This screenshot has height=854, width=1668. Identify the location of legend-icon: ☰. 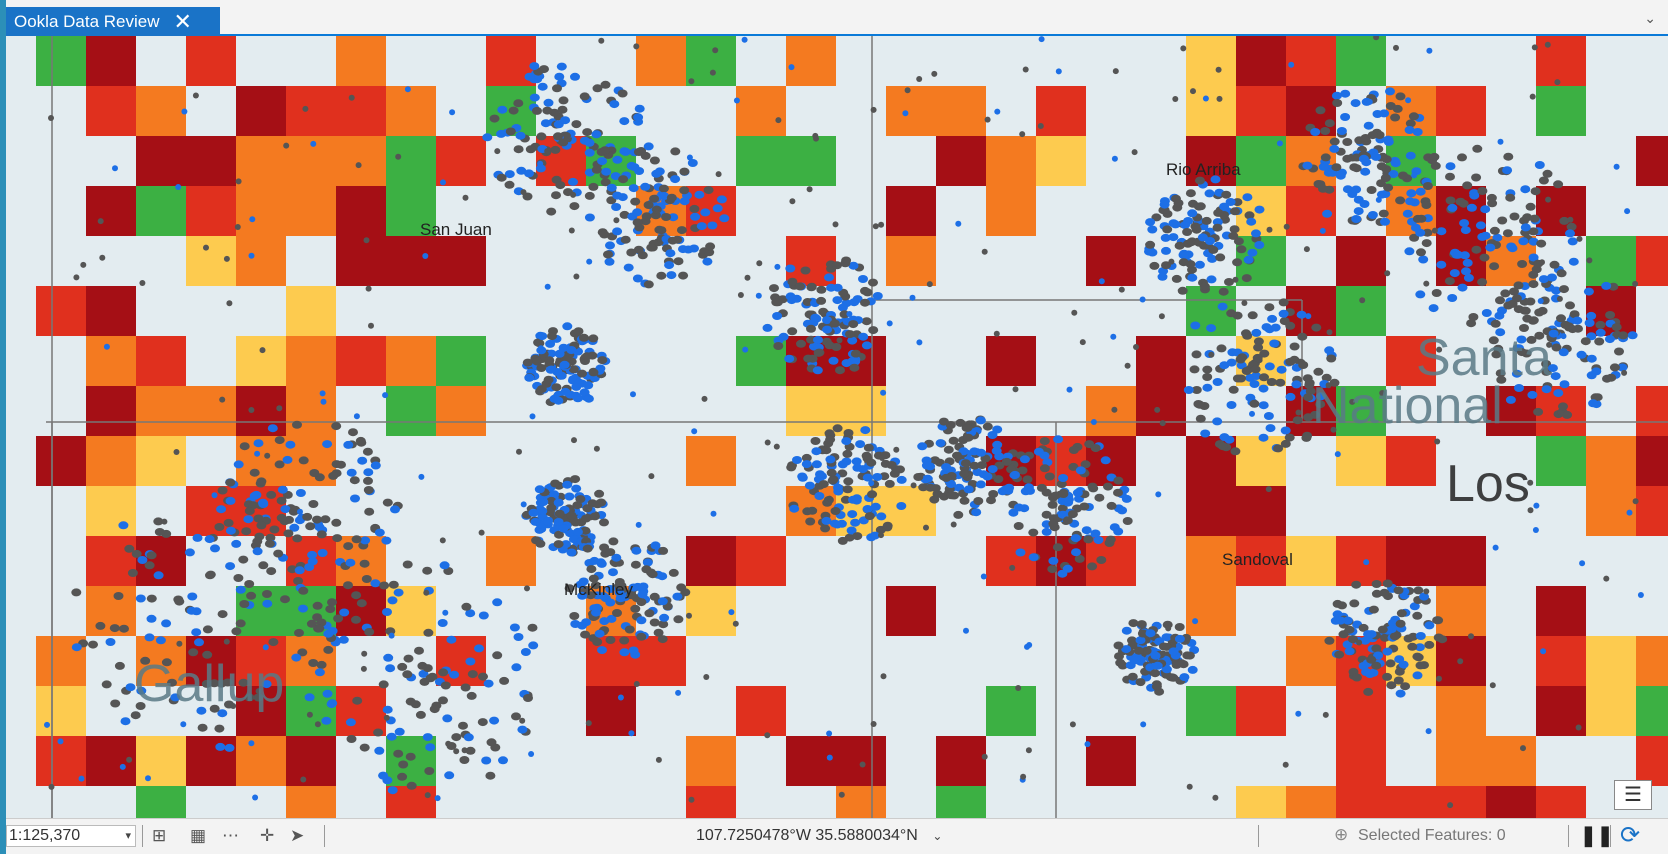
(1633, 795).